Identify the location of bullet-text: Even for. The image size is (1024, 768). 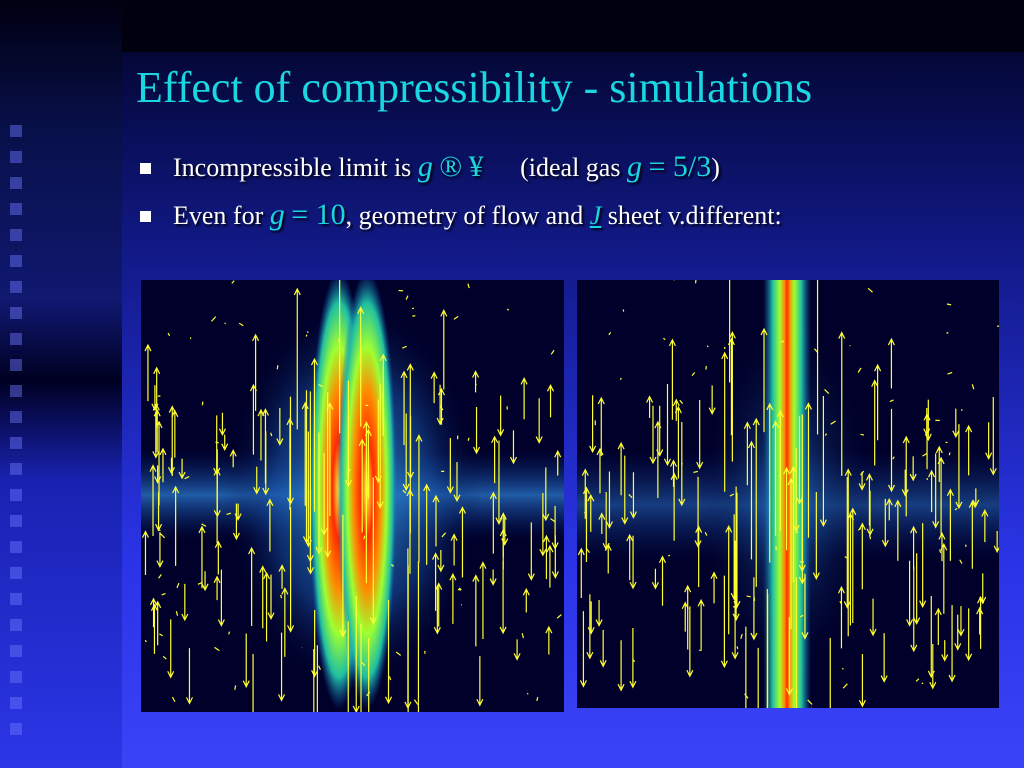
(221, 215).